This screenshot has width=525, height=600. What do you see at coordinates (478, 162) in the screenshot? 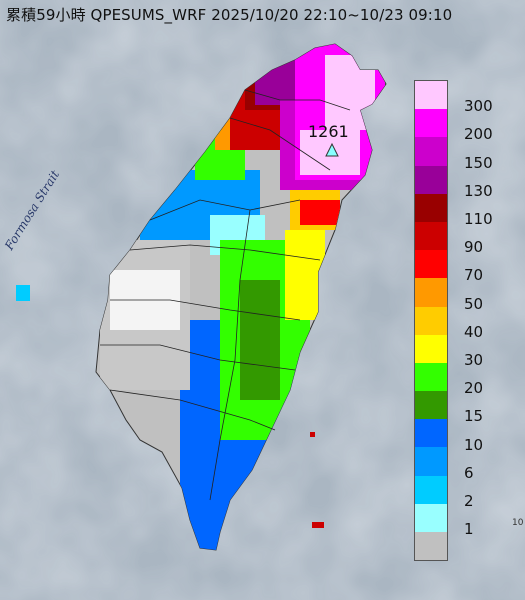
I see `legend-label: 150` at bounding box center [478, 162].